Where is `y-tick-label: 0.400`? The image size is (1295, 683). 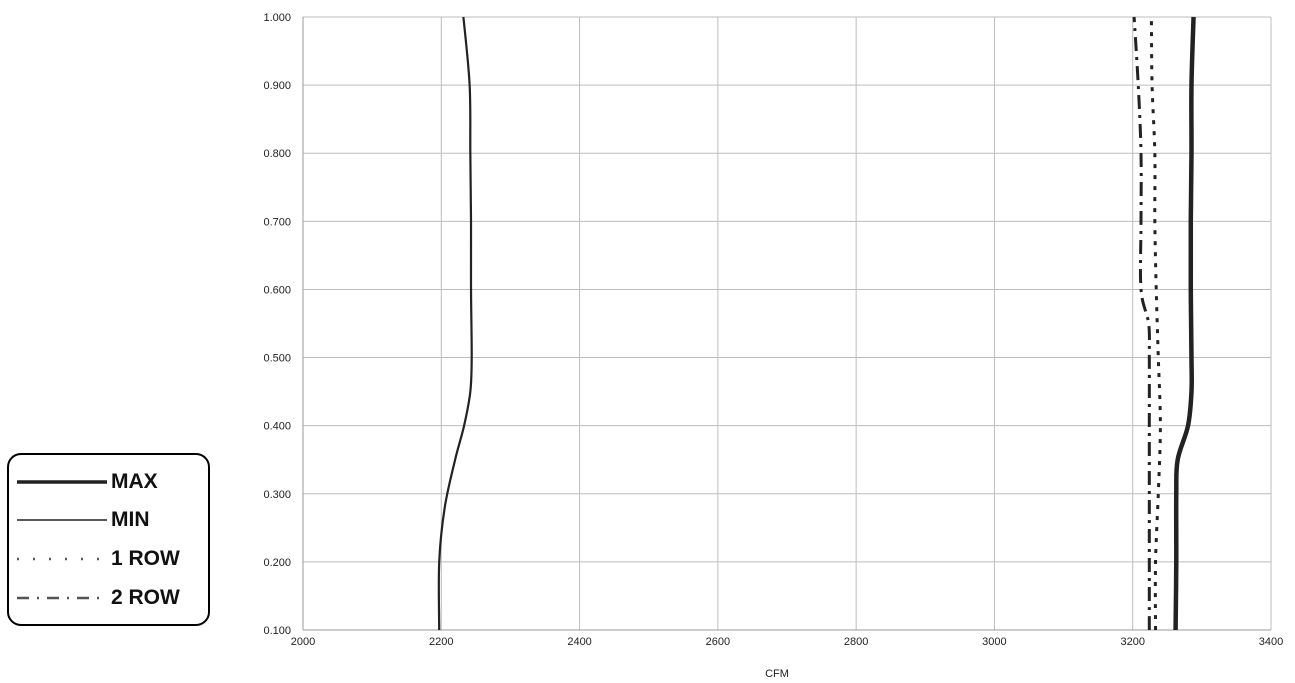
y-tick-label: 0.400 is located at coordinates (277, 427).